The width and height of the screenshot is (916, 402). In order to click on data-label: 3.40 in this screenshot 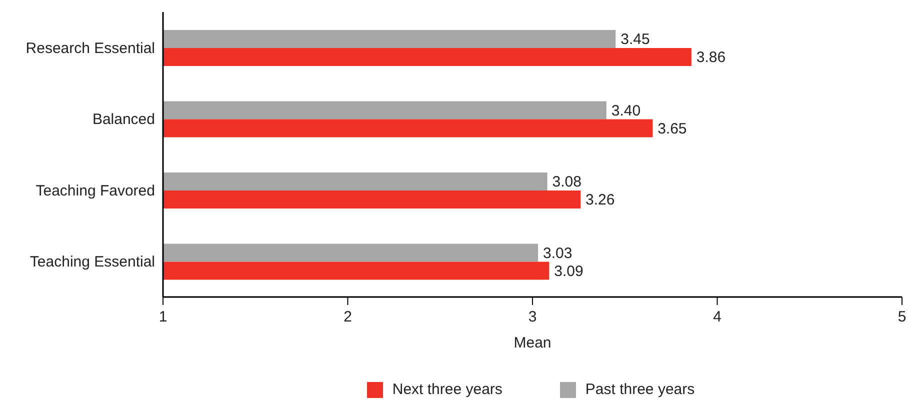, I will do `click(626, 111)`.